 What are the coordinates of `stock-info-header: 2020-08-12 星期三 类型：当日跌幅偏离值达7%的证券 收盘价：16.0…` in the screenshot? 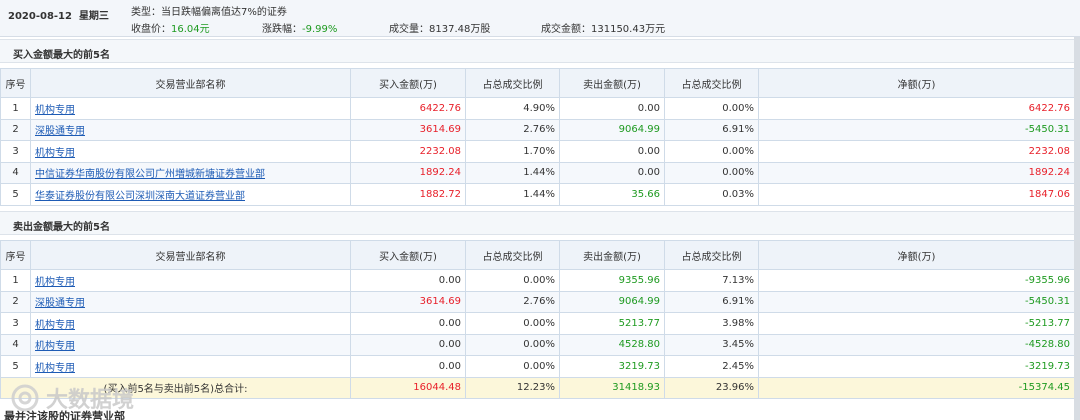 It's located at (540, 18).